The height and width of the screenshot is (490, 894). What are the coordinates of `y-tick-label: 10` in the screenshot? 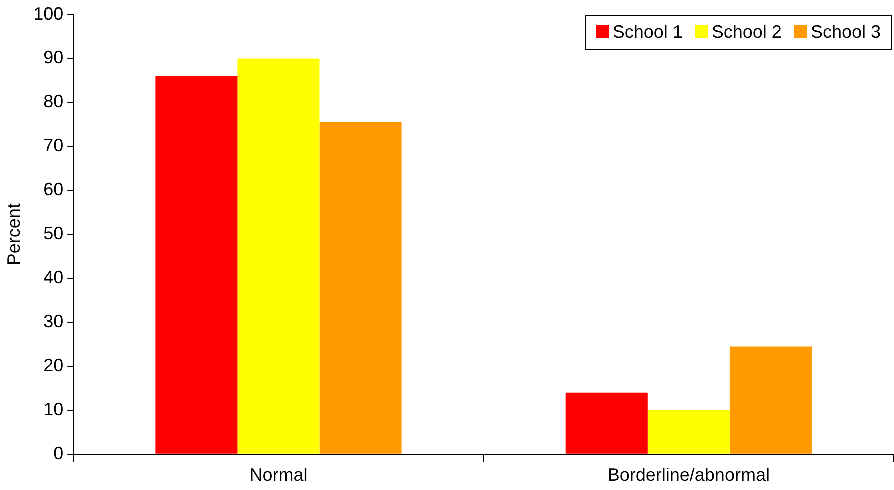 It's located at (54, 409).